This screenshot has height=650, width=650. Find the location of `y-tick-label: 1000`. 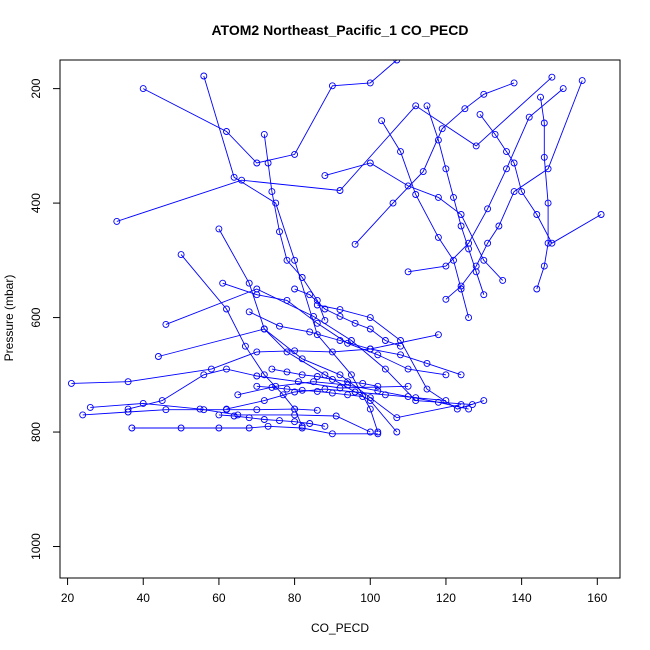

y-tick-label: 1000 is located at coordinates (36, 546).